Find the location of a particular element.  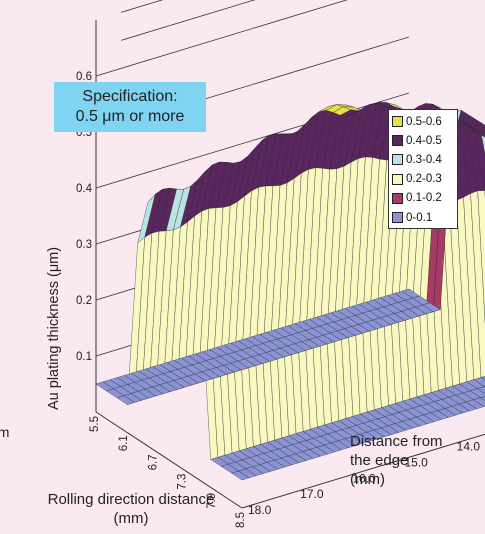

x-tick-label: 8.5 is located at coordinates (241, 520).